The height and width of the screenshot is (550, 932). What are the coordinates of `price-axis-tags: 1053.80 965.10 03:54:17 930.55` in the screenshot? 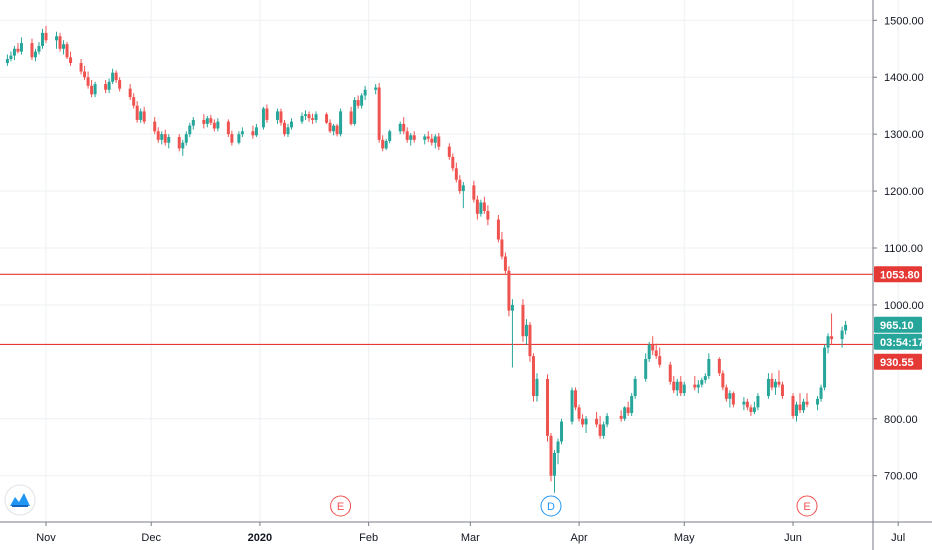 It's located at (899, 318).